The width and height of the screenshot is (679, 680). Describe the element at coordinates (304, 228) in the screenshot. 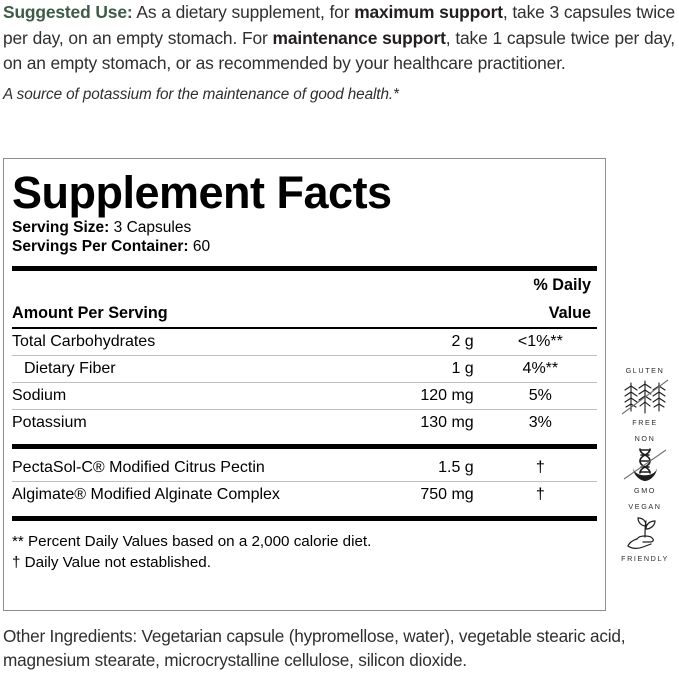

I see `serving-size-line: Serving Size: 3 Capsules` at that location.